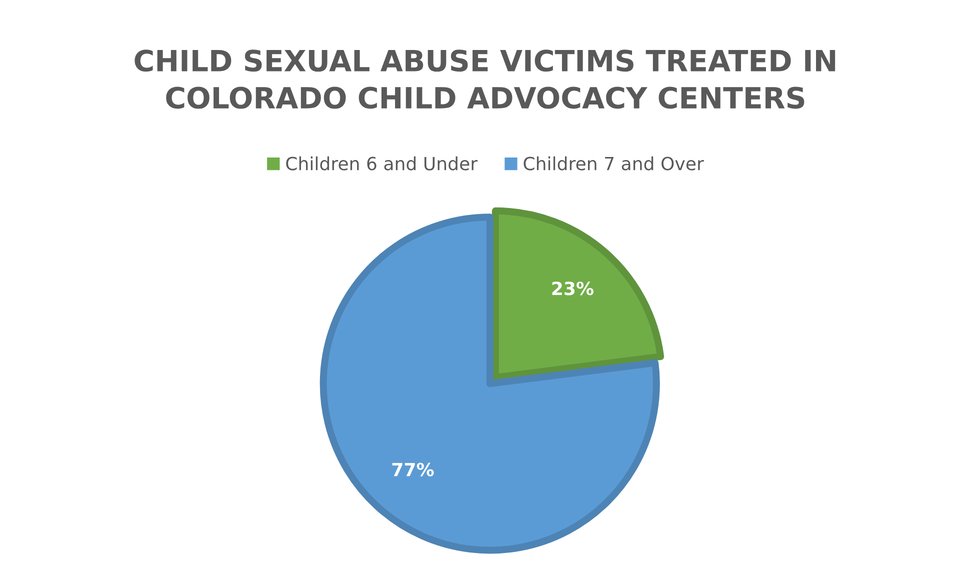 Image resolution: width=971 pixels, height=584 pixels. Describe the element at coordinates (573, 289) in the screenshot. I see `data-label: 23%` at that location.